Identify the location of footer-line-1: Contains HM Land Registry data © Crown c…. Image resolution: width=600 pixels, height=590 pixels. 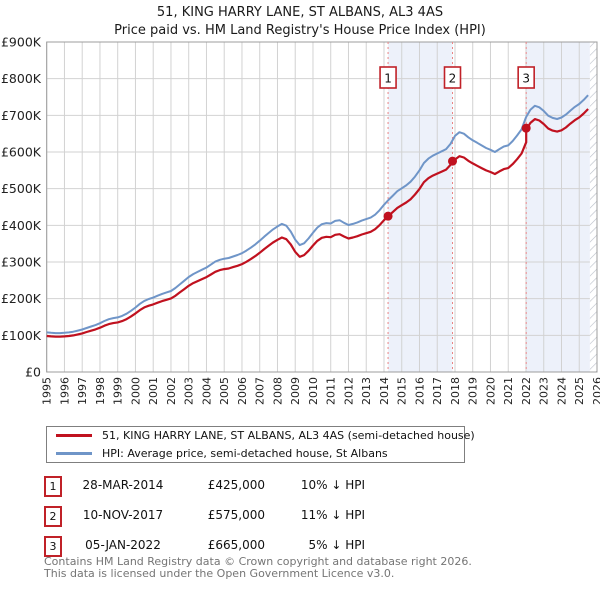
(258, 561).